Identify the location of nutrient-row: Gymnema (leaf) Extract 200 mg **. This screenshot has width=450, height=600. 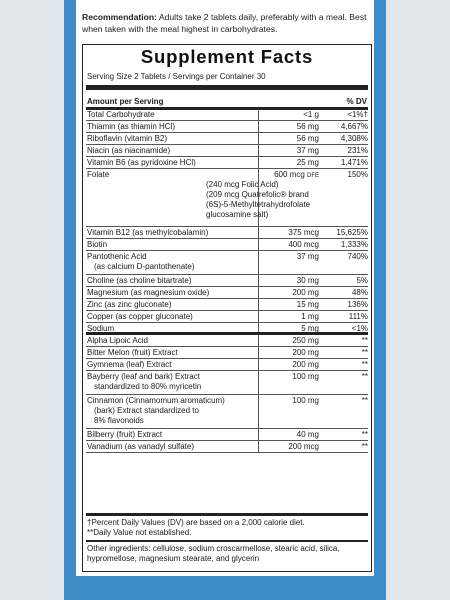
(227, 365).